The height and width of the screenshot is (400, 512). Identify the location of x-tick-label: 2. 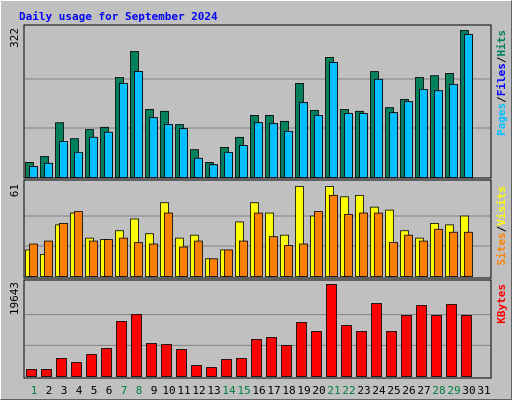
(49, 390).